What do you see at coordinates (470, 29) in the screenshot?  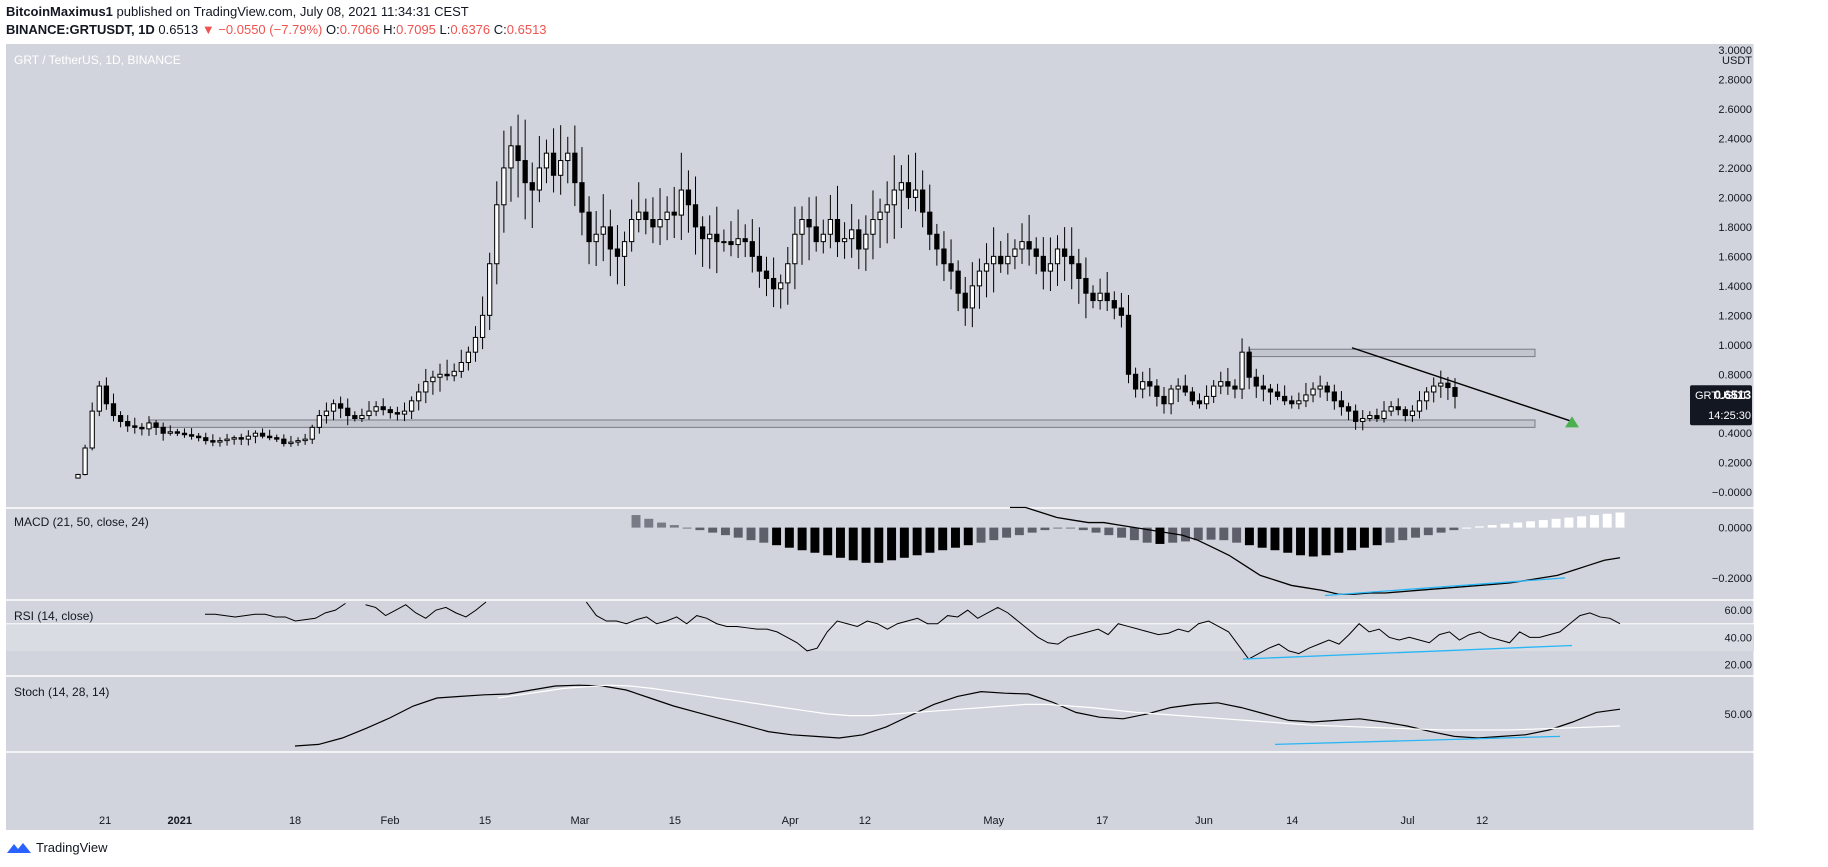 I see `low-value: 0.6376` at bounding box center [470, 29].